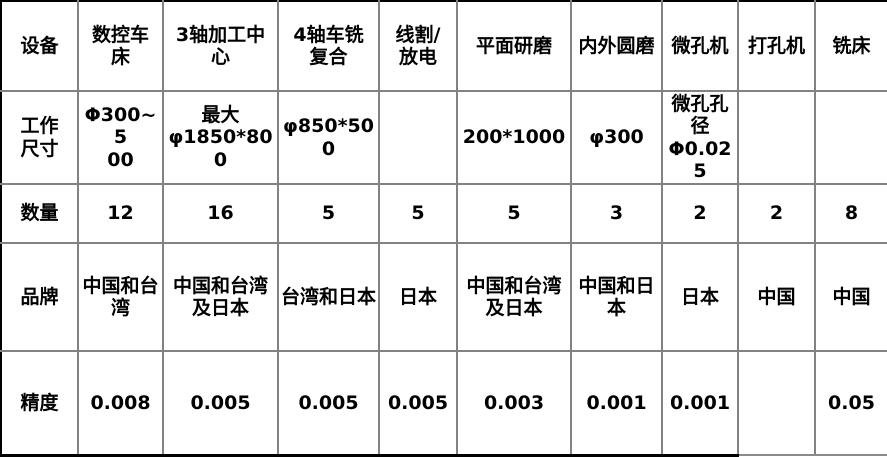 The height and width of the screenshot is (457, 887). I want to click on data-cell: 0.05, so click(850, 403).